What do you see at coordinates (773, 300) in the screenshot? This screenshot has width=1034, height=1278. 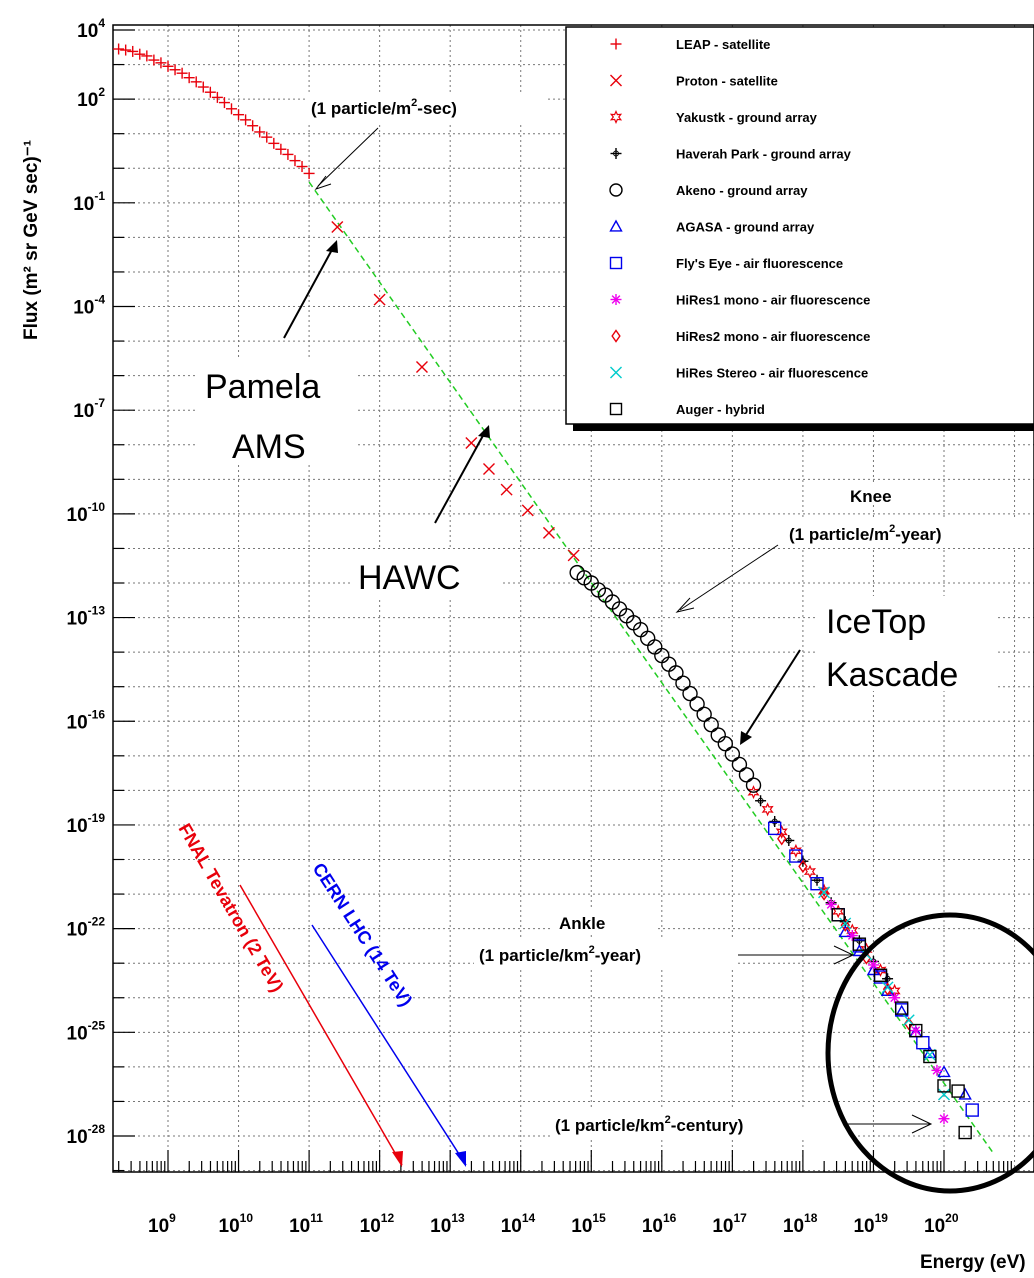 I see `legend-label: HiRes1 mono - air fluorescence` at bounding box center [773, 300].